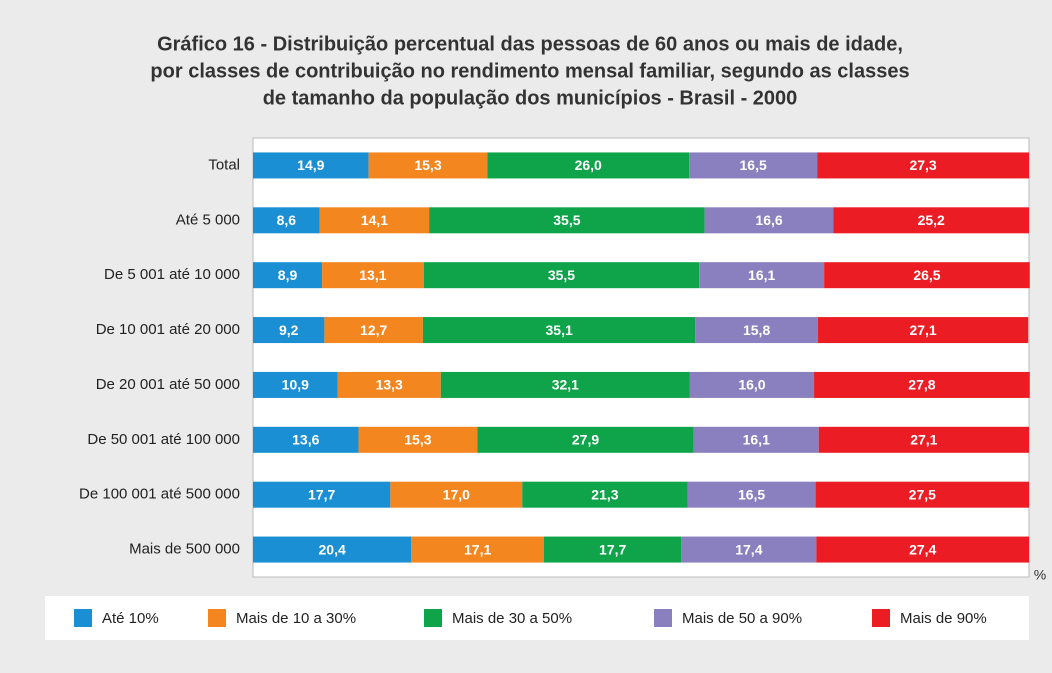 This screenshot has width=1052, height=673. I want to click on value-label: 12,7, so click(373, 330).